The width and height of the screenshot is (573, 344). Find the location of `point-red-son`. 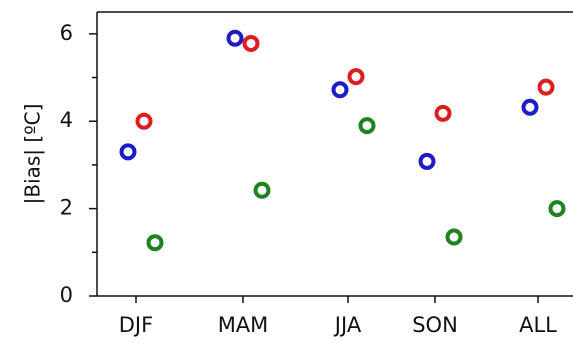

point-red-son is located at coordinates (443, 113).